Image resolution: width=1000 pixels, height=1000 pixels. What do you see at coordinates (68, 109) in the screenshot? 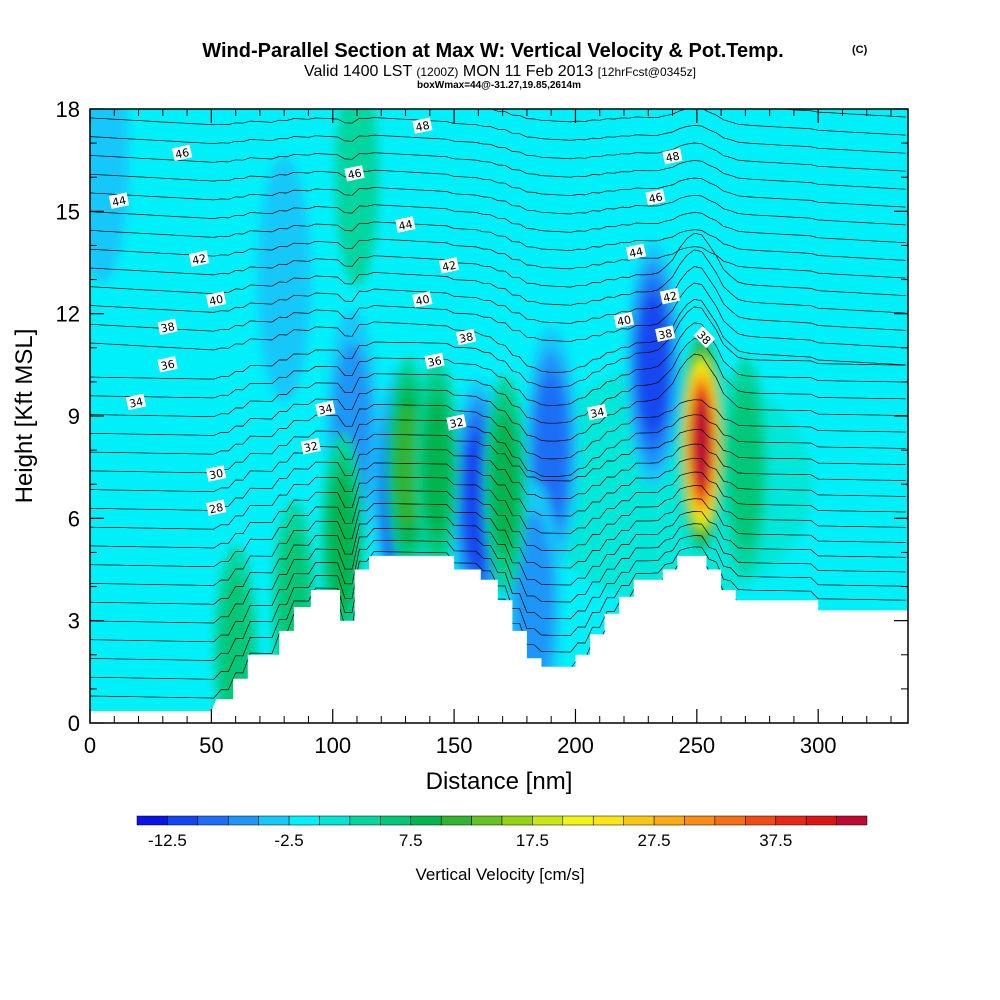
I see `y-tick-label: 18` at bounding box center [68, 109].